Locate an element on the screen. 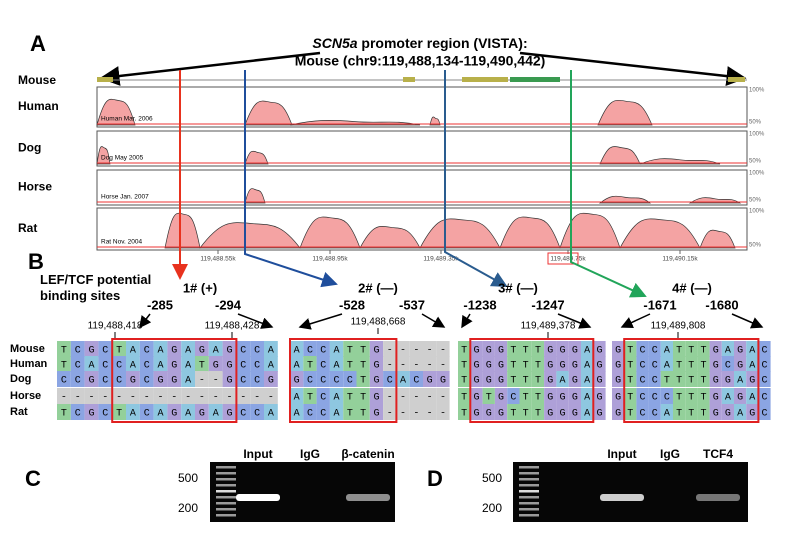 This screenshot has width=800, height=539. marker-label: 500 is located at coordinates (492, 478).